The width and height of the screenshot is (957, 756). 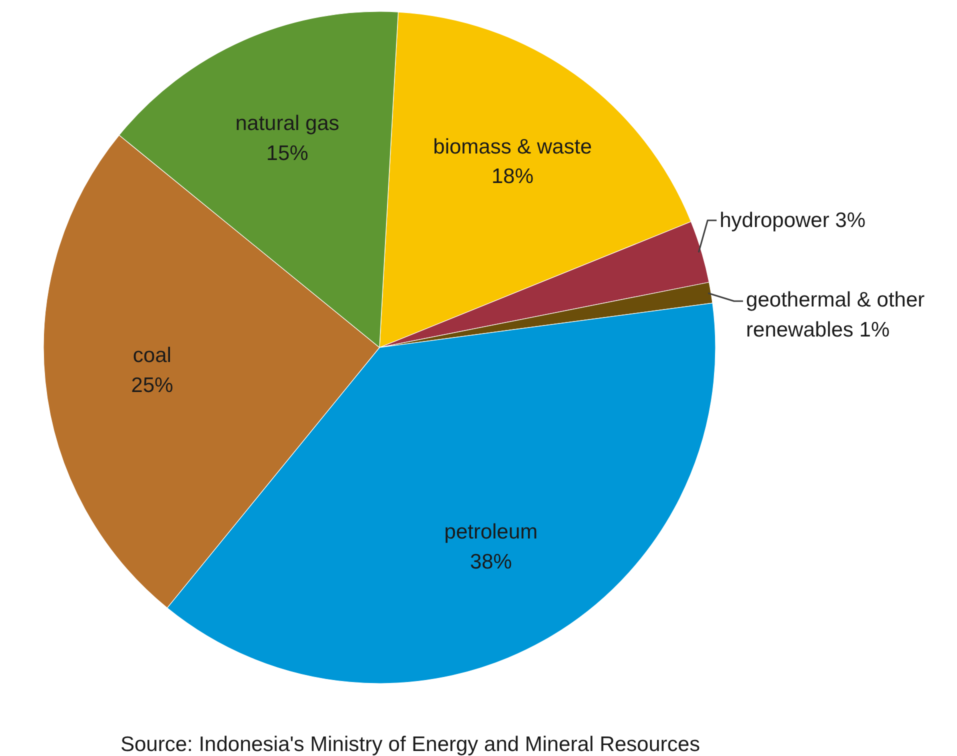 What do you see at coordinates (835, 315) in the screenshot?
I see `slice-label: geothermal & other renewables 1%` at bounding box center [835, 315].